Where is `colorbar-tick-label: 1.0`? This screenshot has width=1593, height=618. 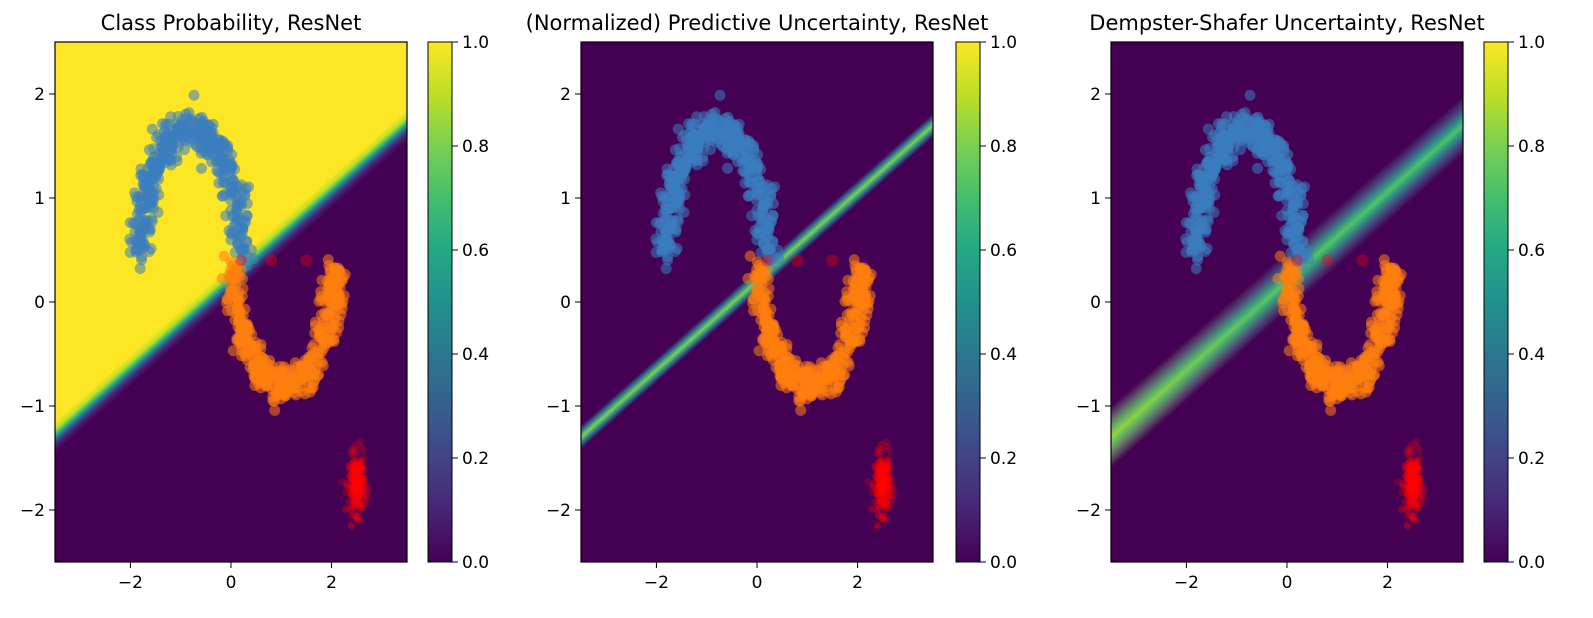
colorbar-tick-label: 1.0 is located at coordinates (1003, 43).